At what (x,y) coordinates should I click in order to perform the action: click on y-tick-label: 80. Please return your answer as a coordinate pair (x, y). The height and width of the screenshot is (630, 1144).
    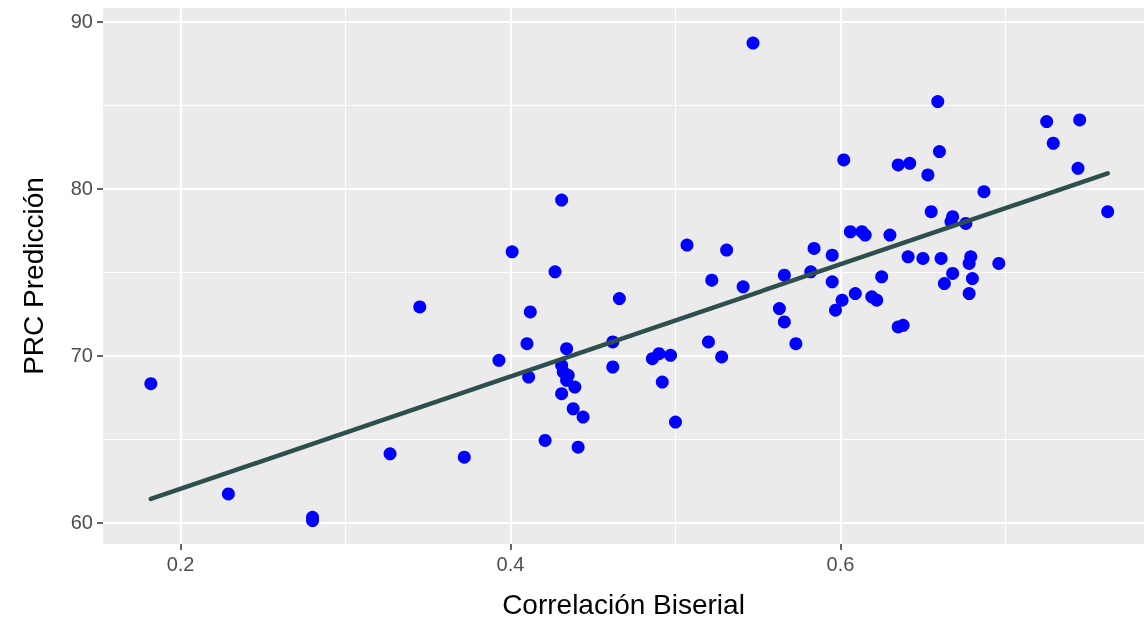
    Looking at the image, I should click on (81, 188).